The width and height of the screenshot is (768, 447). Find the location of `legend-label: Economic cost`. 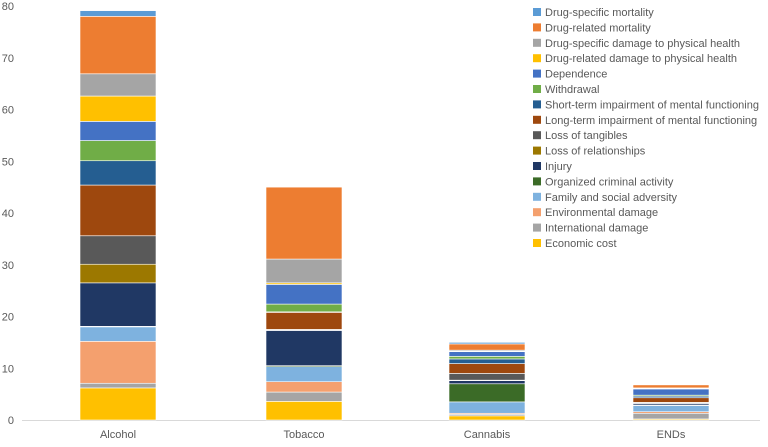

legend-label: Economic cost is located at coordinates (581, 244).